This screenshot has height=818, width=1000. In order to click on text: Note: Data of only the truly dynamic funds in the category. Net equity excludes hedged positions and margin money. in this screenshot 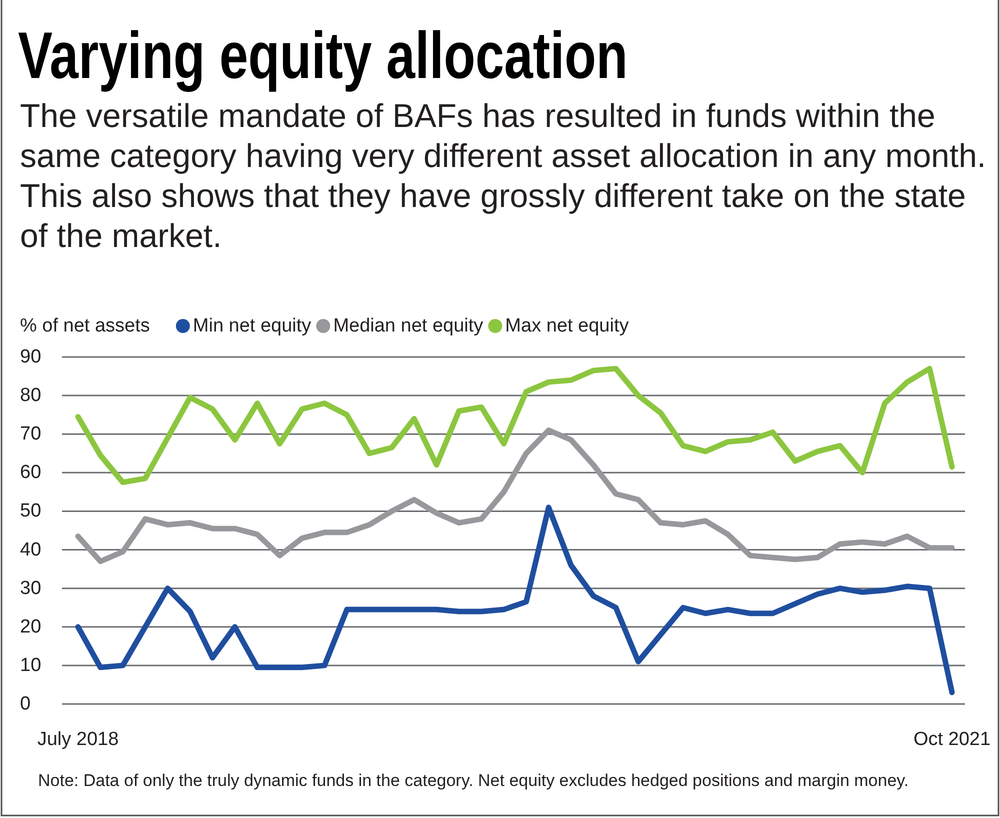, I will do `click(473, 780)`.